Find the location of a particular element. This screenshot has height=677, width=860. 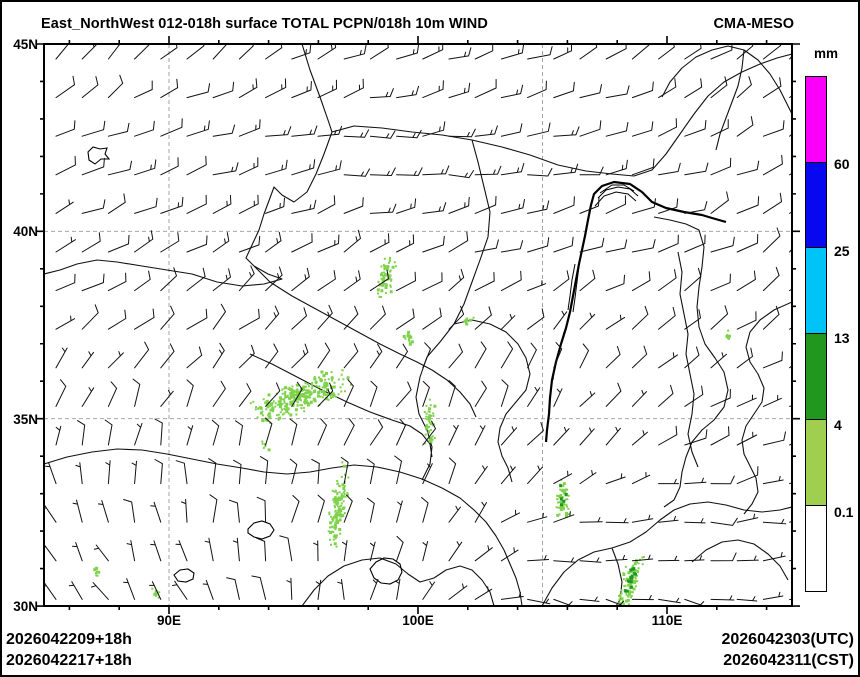

lon-label-100E: 100E is located at coordinates (418, 620).